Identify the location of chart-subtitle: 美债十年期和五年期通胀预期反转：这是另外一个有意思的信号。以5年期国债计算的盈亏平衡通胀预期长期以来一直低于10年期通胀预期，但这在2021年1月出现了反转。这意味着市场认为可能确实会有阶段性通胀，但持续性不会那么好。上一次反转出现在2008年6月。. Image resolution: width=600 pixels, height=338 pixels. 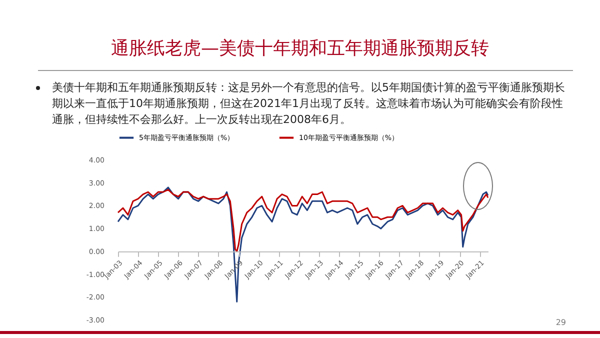
(309, 104).